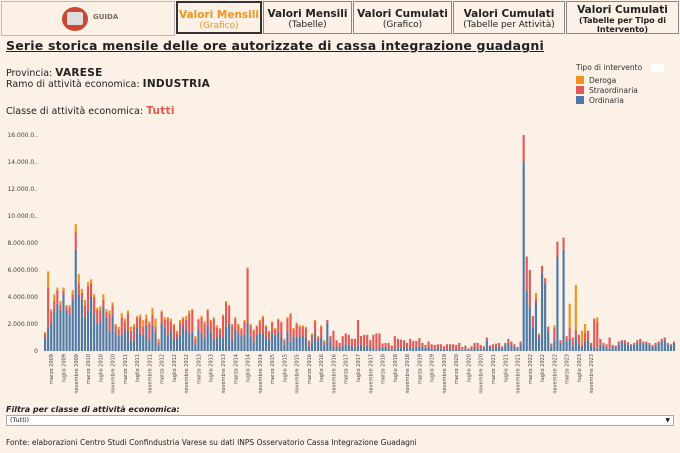 The image size is (680, 453). I want to click on legend-item-ordinaria: Ordinaria, so click(609, 100).